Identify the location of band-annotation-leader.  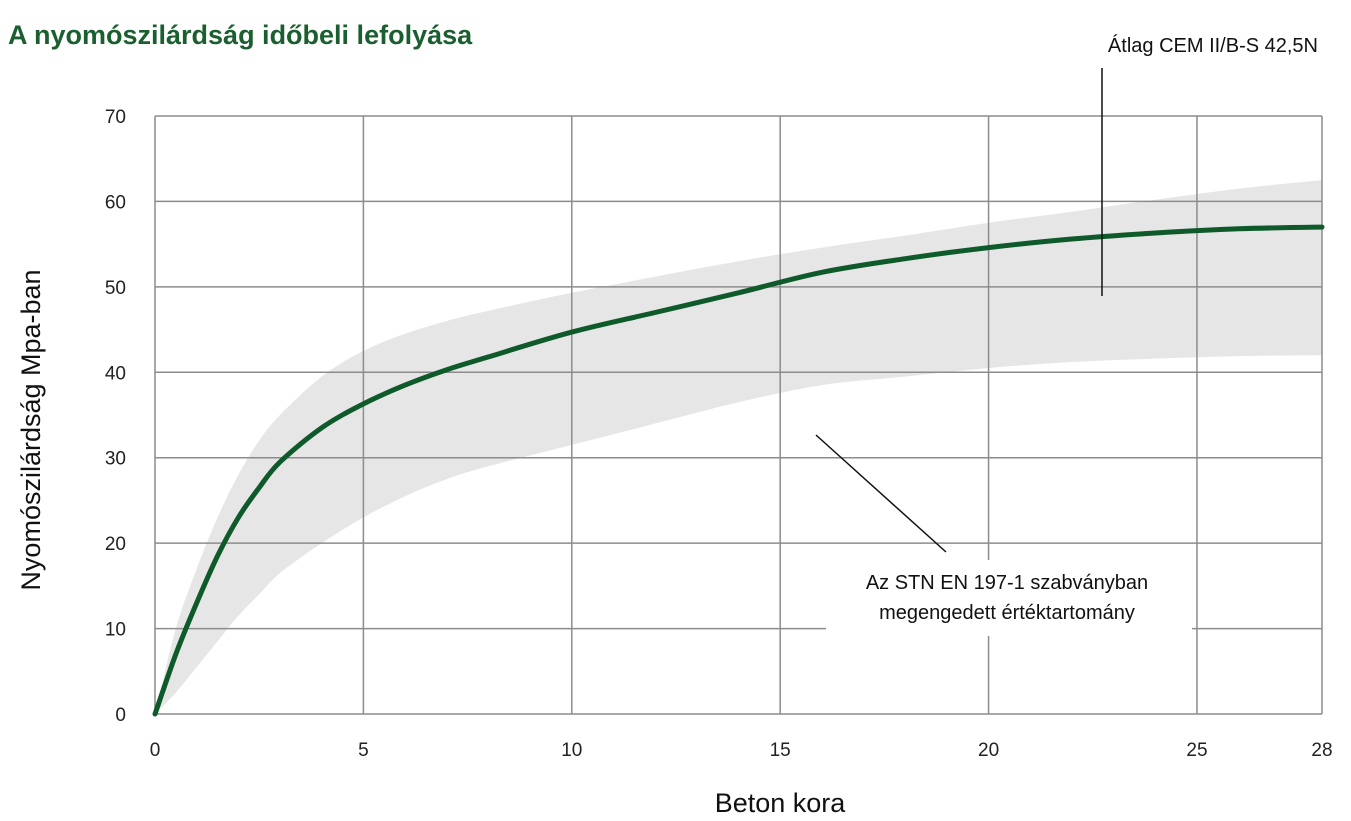
(881, 493).